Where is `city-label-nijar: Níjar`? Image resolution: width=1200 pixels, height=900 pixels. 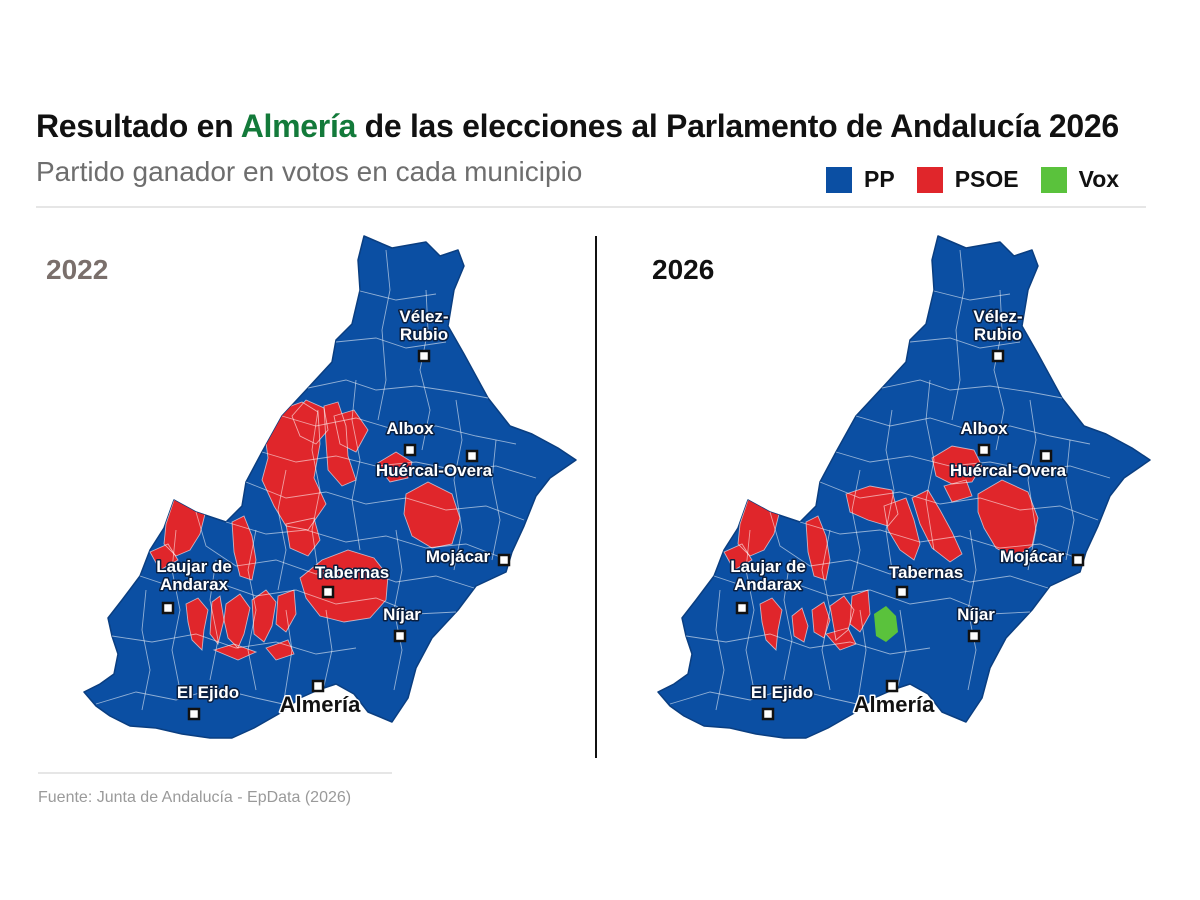
city-label-nijar: Níjar is located at coordinates (976, 614).